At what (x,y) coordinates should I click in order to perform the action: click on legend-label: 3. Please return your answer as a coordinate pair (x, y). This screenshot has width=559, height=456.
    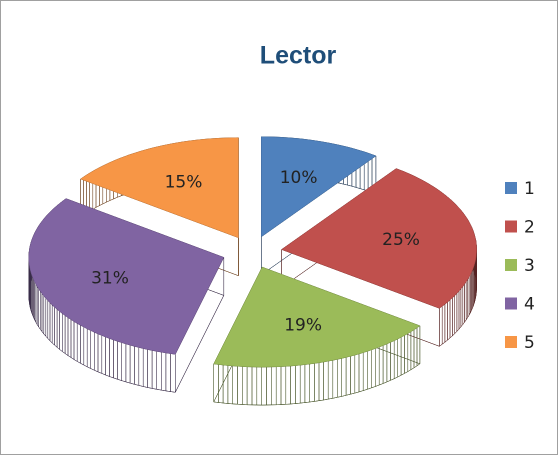
    Looking at the image, I should click on (529, 266).